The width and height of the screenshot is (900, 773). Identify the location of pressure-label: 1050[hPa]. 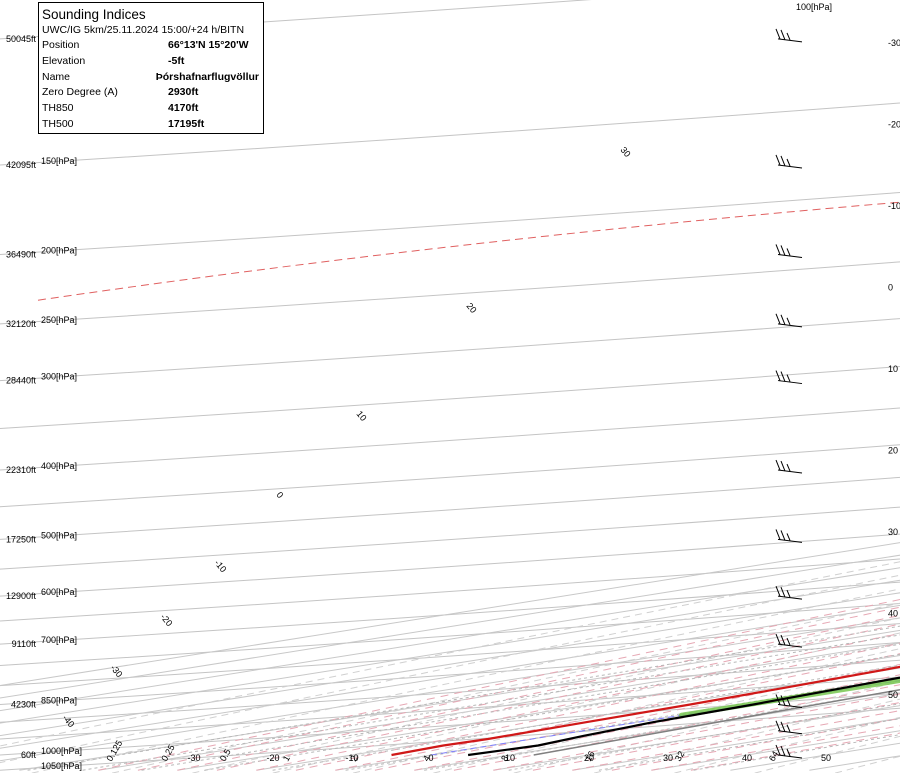
(61, 766).